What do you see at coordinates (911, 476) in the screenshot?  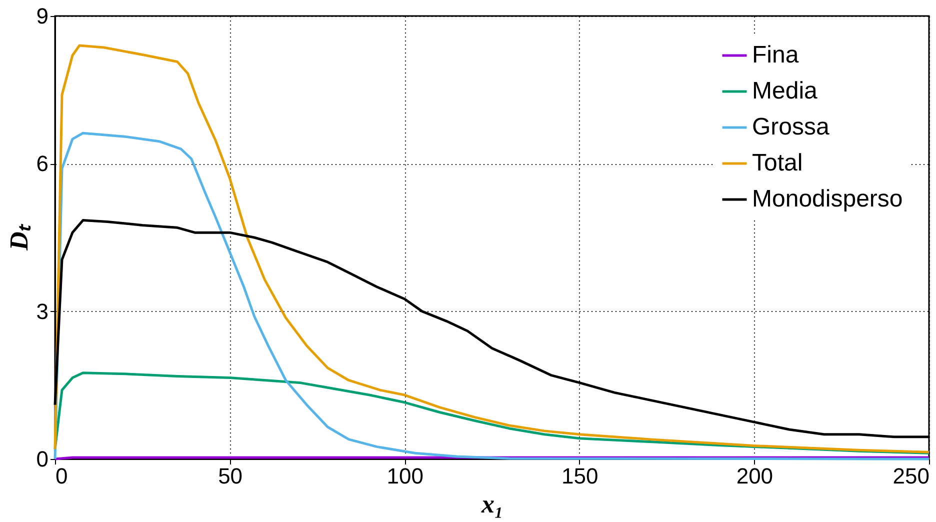 I see `x-tick-label: 250` at bounding box center [911, 476].